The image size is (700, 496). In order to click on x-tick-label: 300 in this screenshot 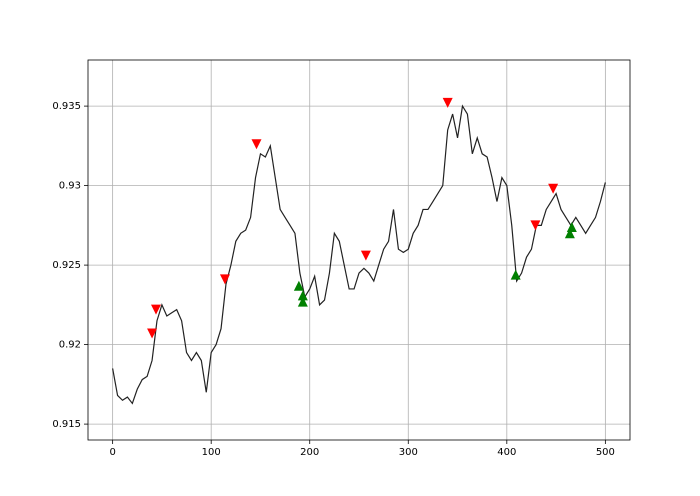, I will do `click(408, 452)`.